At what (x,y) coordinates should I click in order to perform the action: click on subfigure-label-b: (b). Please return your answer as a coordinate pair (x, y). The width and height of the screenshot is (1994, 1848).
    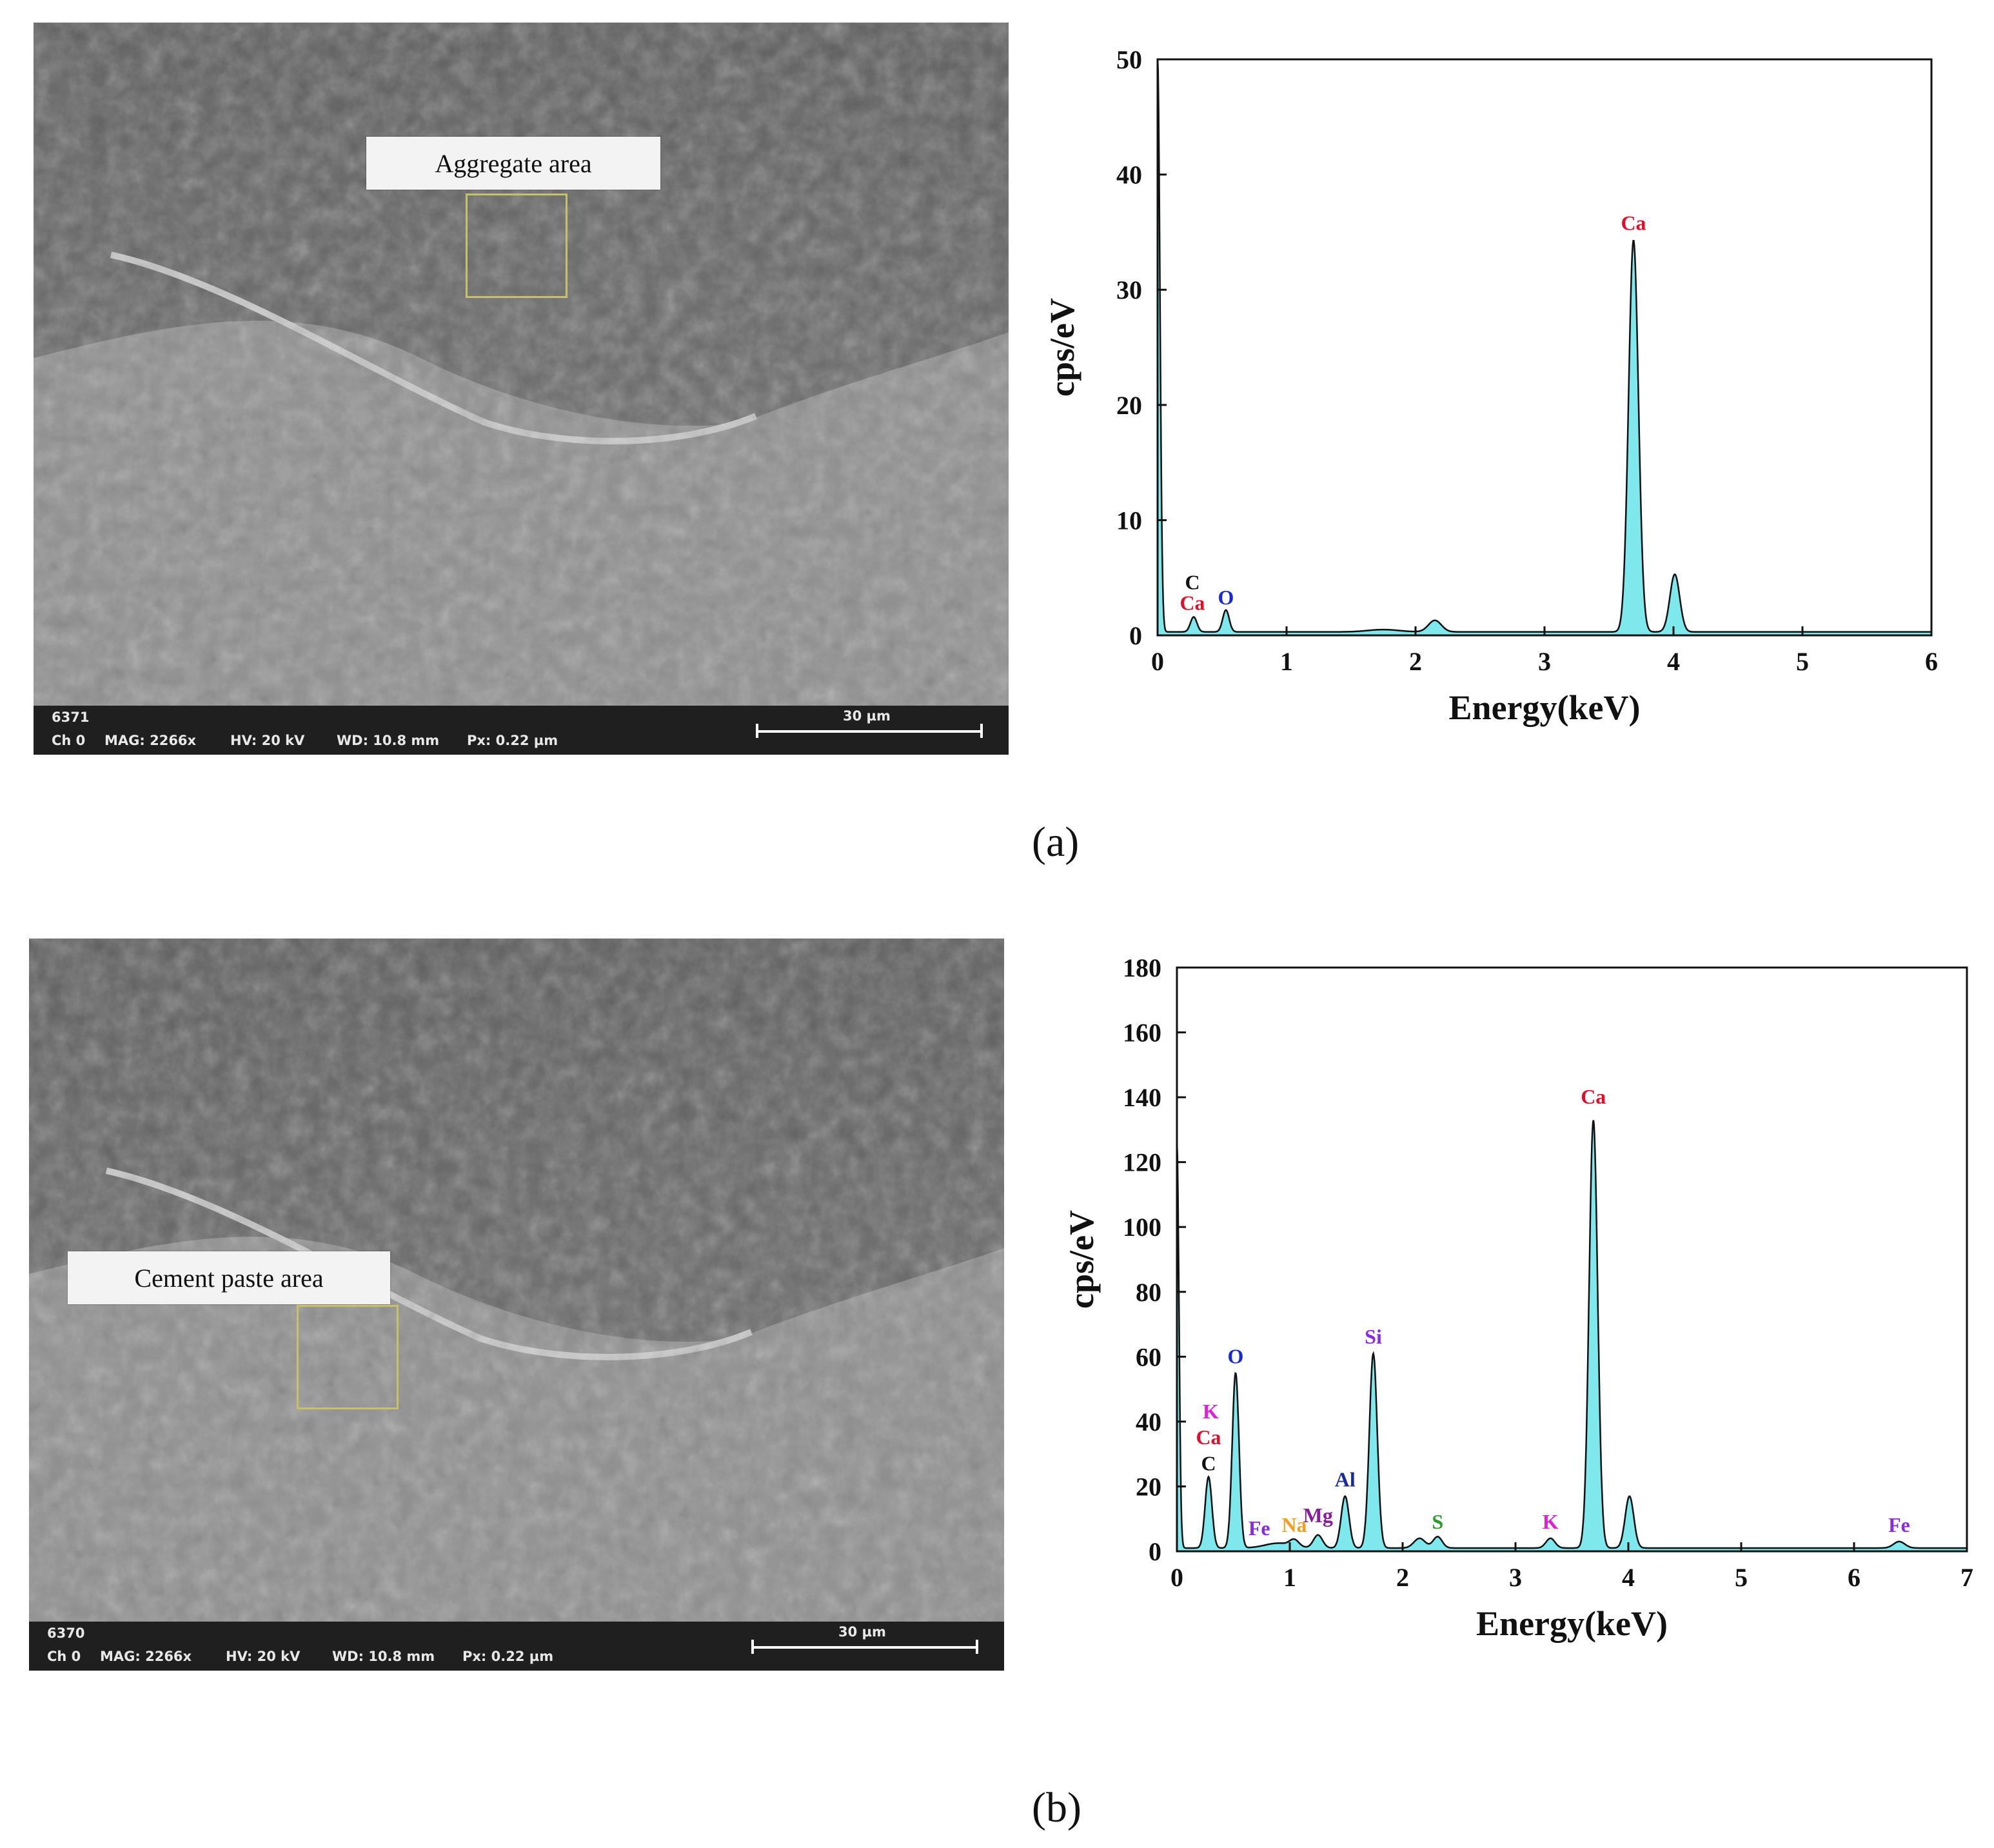
    Looking at the image, I should click on (1056, 1808).